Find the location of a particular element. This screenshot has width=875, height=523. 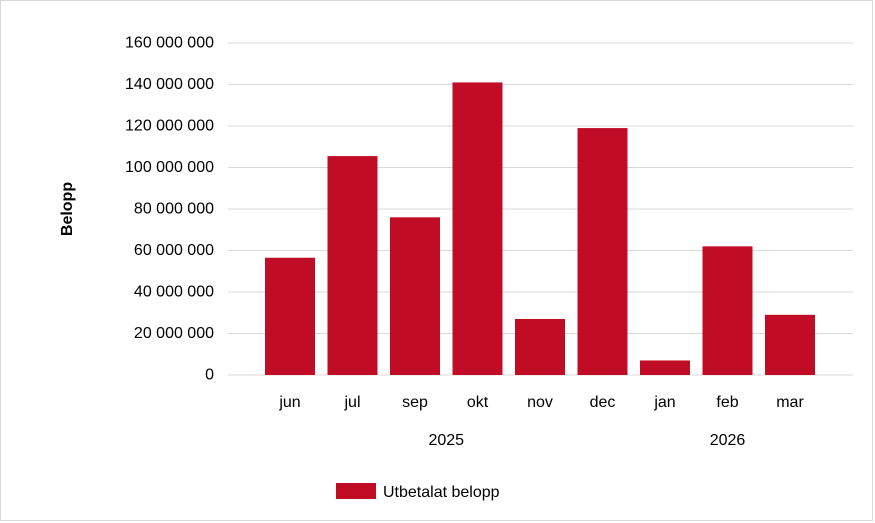

x-axis-year-labels: 2025 2026 is located at coordinates (586, 440).